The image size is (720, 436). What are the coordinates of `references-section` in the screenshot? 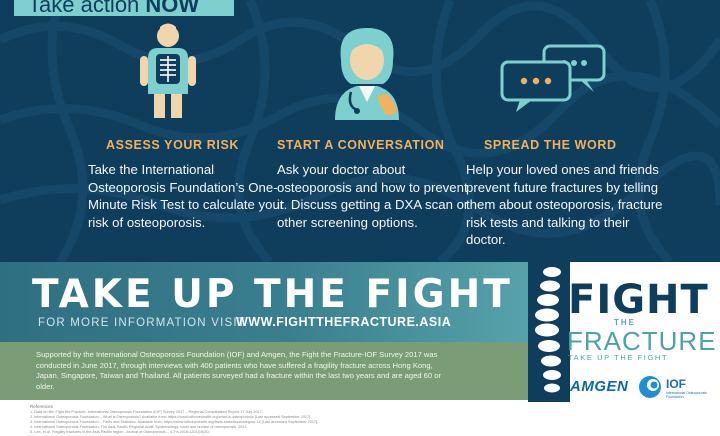 It's located at (360, 418).